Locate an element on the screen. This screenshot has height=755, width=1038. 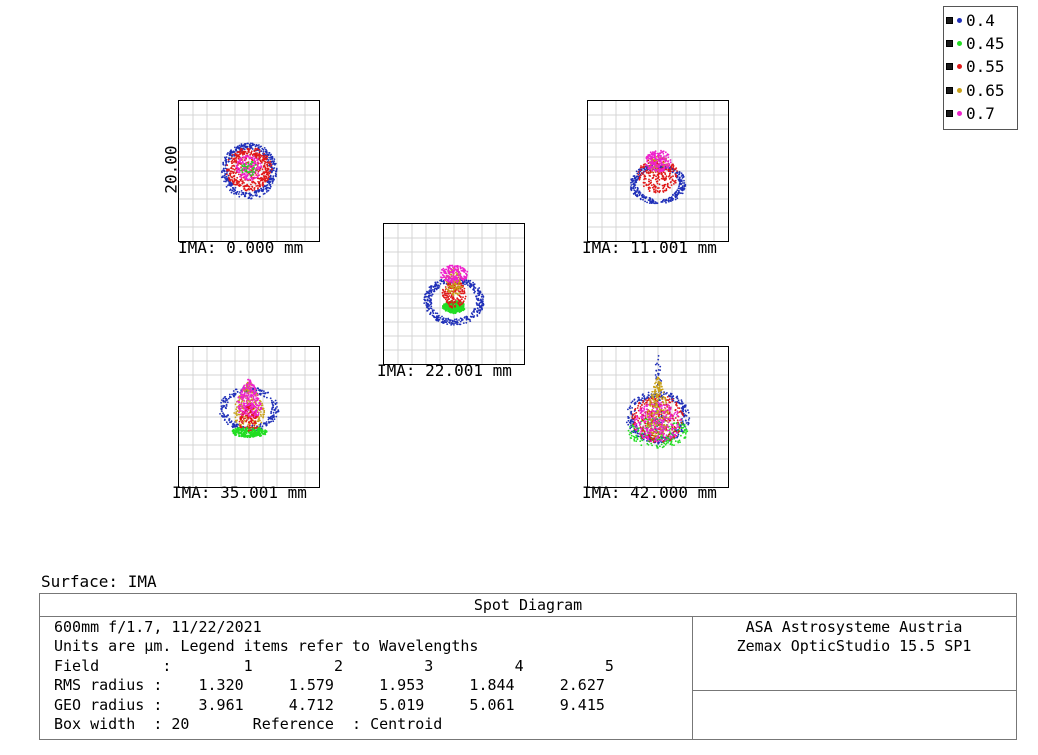
field-label-3: IMA: 22.001 mm is located at coordinates (444, 370).